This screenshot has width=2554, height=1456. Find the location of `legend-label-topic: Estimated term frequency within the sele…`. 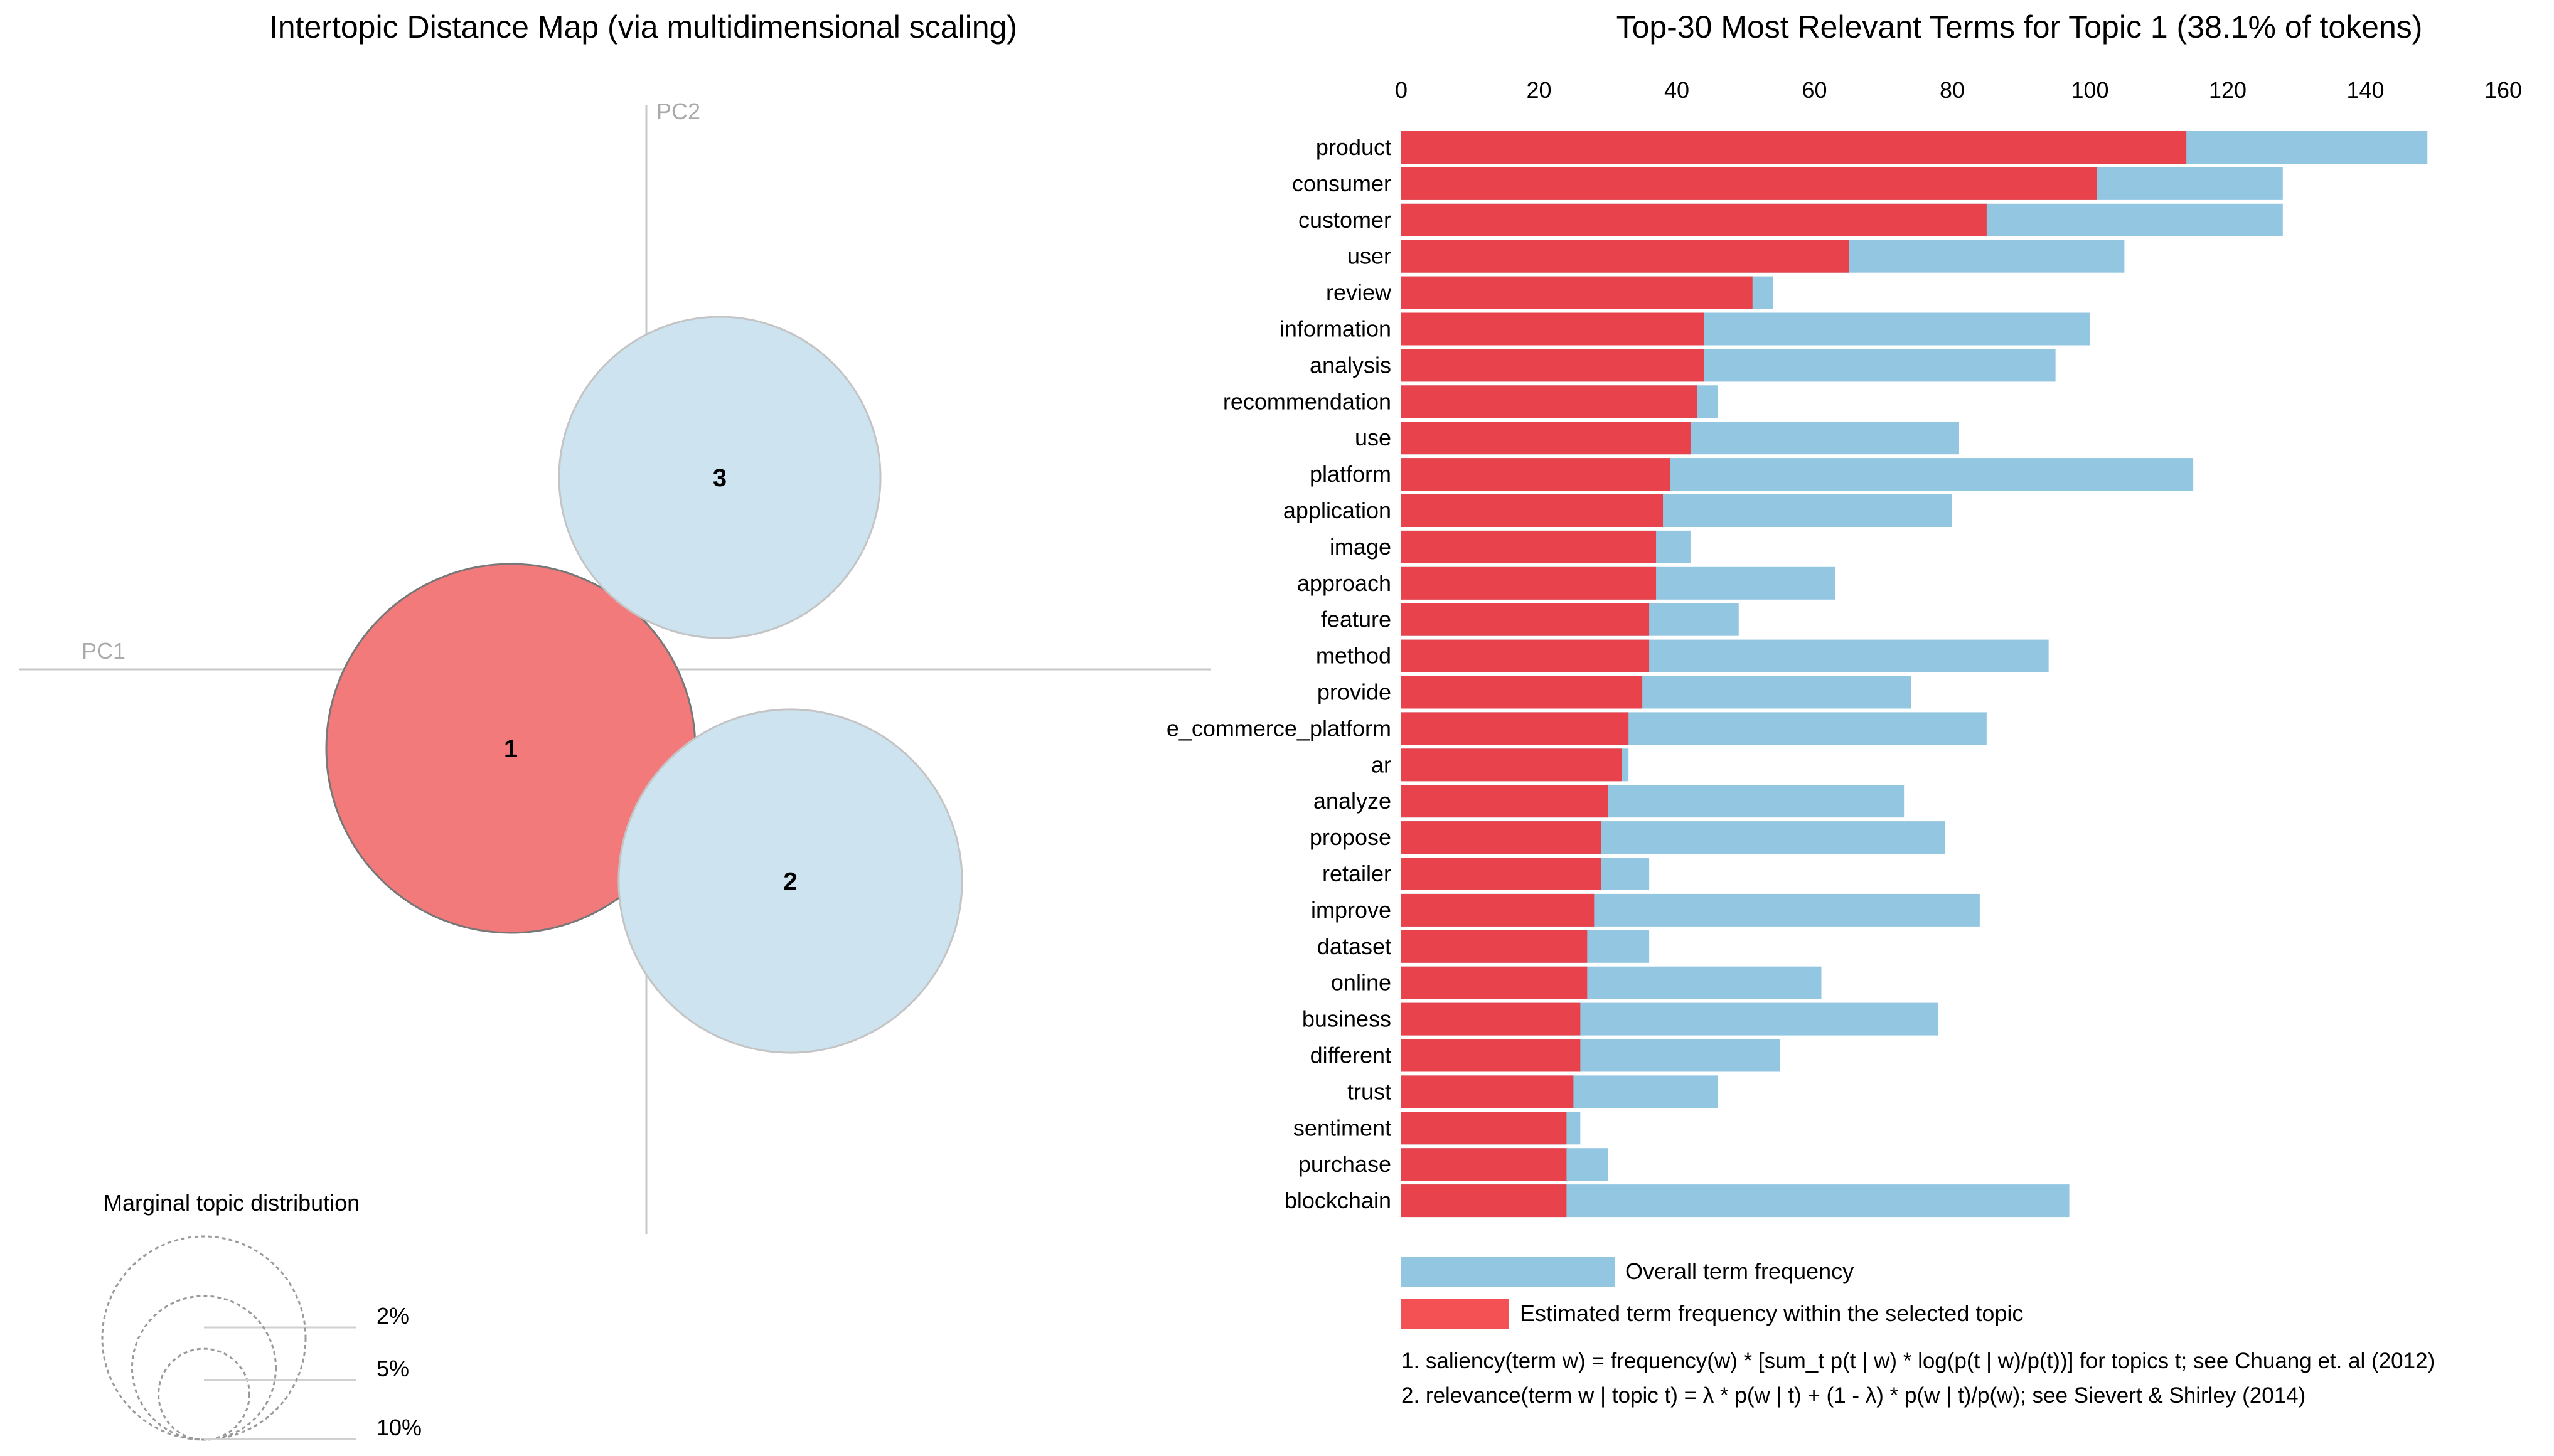

legend-label-topic: Estimated term frequency within the sele… is located at coordinates (1771, 1313).